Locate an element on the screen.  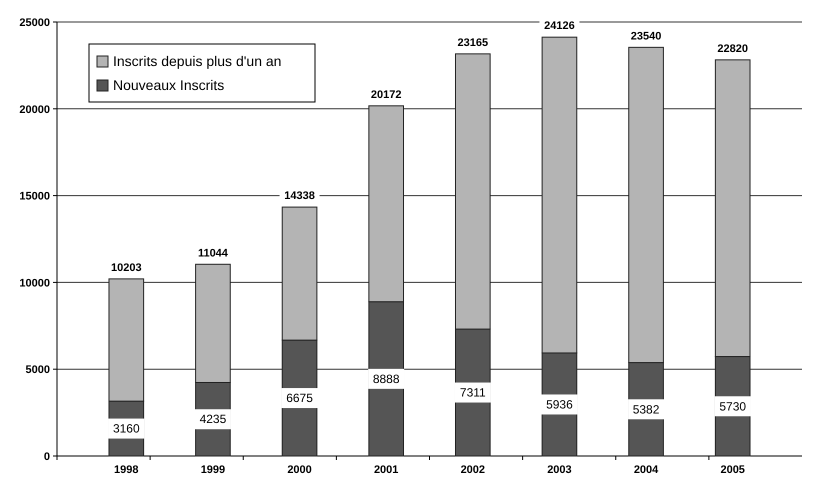
x-tick-label: 1999 is located at coordinates (213, 470).